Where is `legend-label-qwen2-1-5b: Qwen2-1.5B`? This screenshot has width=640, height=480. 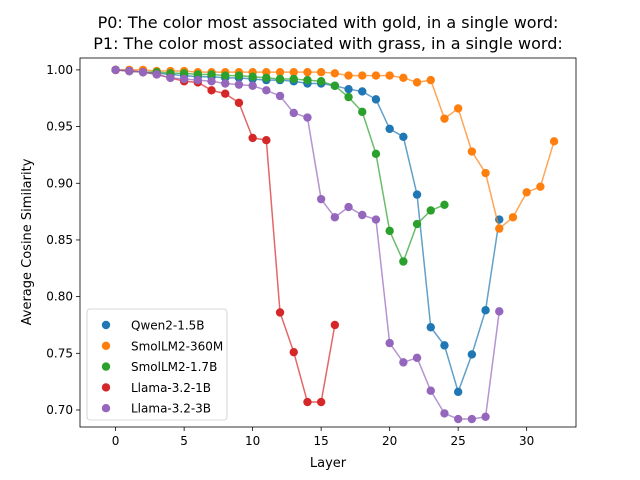 legend-label-qwen2-1-5b: Qwen2-1.5B is located at coordinates (168, 326).